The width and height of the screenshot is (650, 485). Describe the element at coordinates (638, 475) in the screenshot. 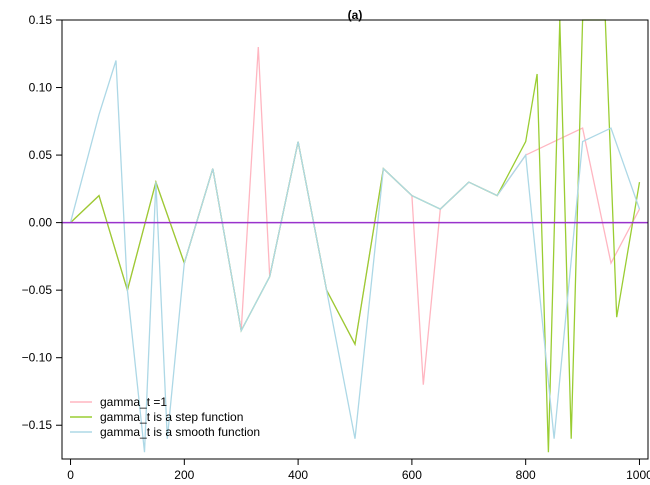

I see `x-tick-label: 1000` at that location.